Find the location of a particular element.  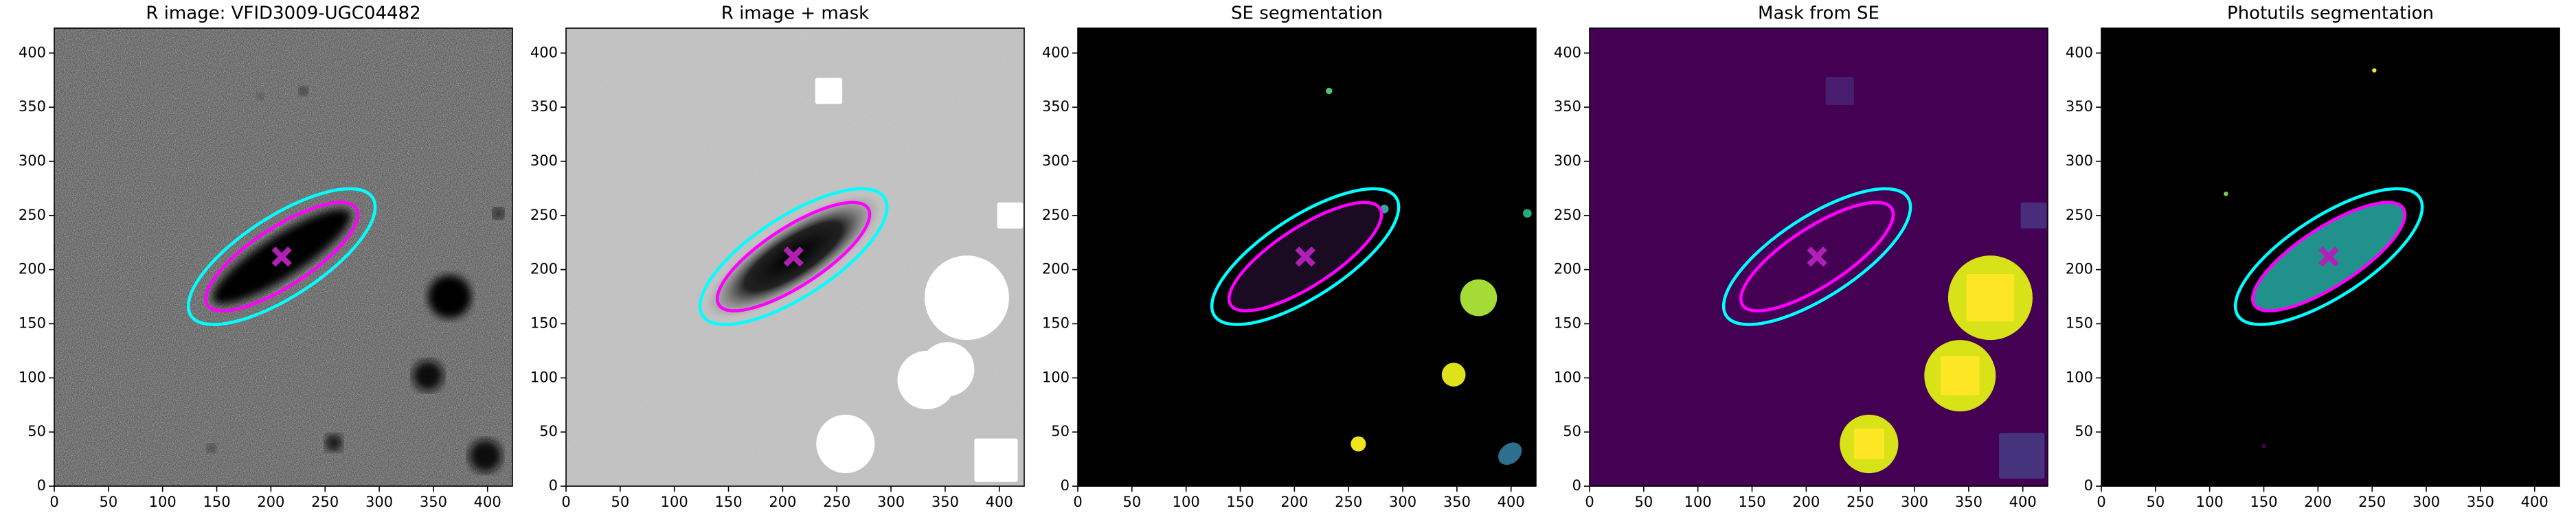

panel-title: SE segmentation is located at coordinates (1307, 13).